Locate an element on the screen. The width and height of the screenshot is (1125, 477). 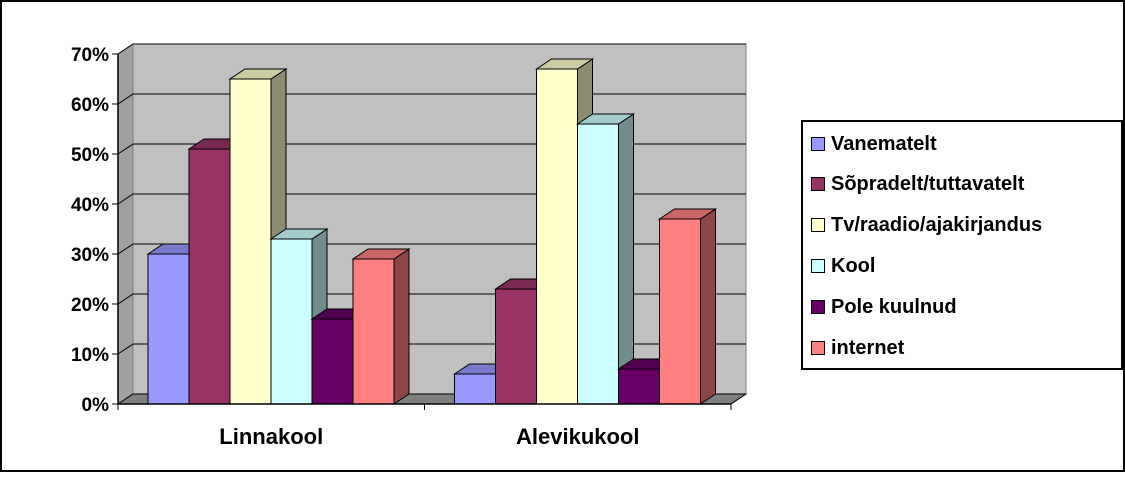
y-tick-label: 30% is located at coordinates (90, 255).